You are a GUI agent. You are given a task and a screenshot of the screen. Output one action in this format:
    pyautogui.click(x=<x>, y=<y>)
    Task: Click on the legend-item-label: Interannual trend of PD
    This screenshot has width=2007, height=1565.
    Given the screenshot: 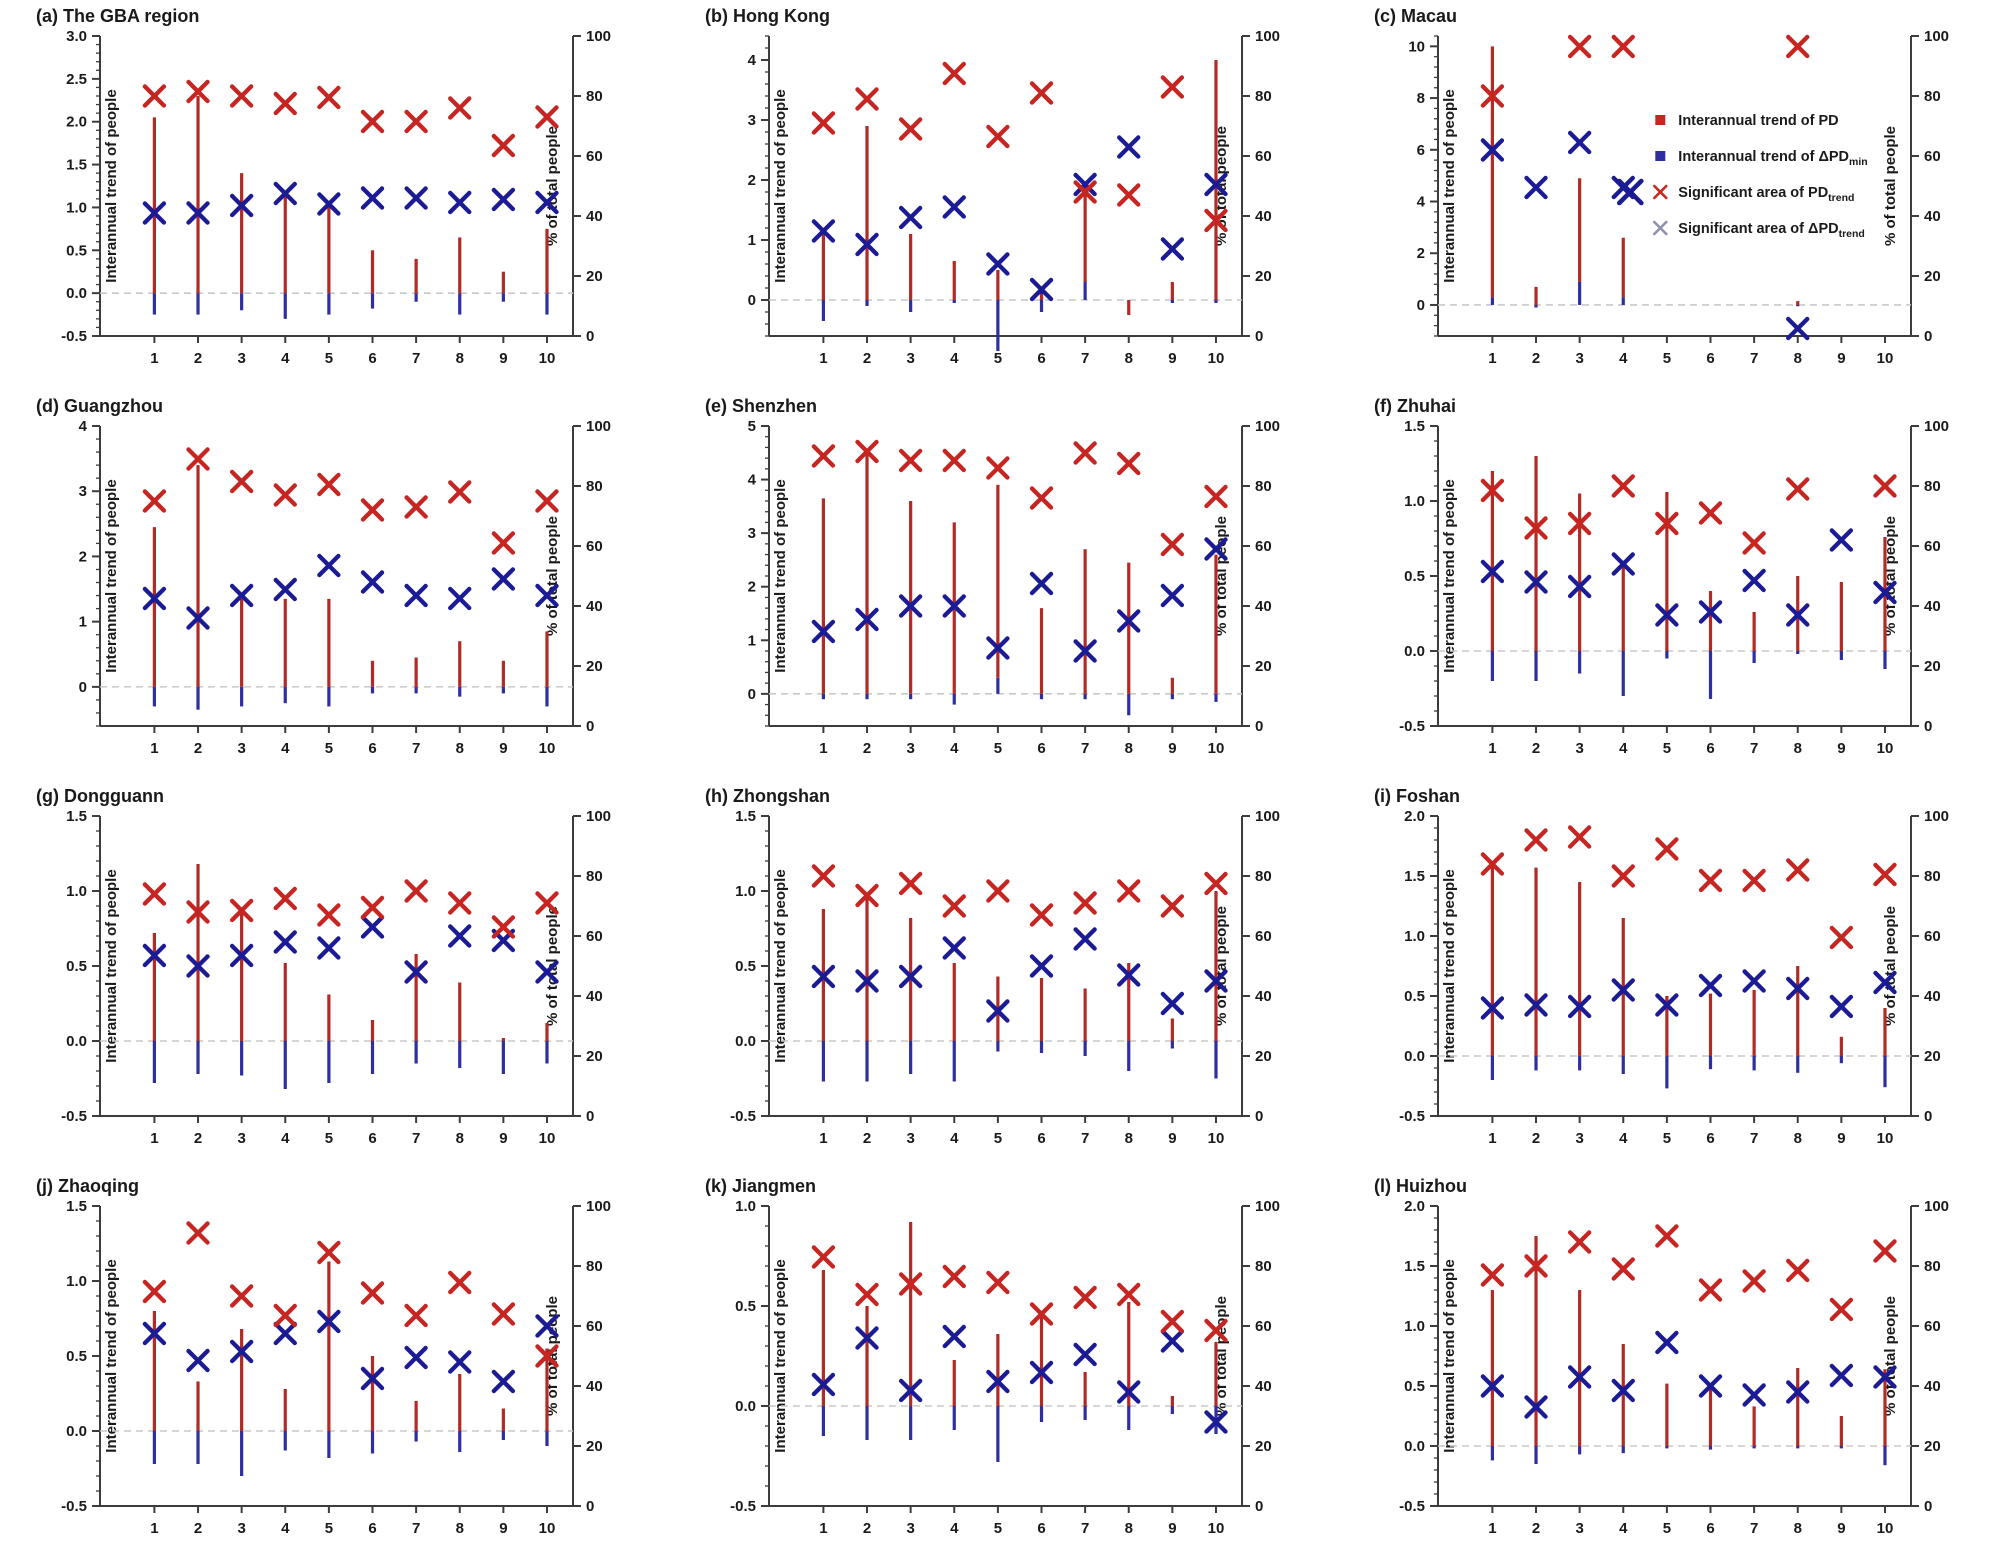 What is the action you would take?
    pyautogui.click(x=1758, y=121)
    